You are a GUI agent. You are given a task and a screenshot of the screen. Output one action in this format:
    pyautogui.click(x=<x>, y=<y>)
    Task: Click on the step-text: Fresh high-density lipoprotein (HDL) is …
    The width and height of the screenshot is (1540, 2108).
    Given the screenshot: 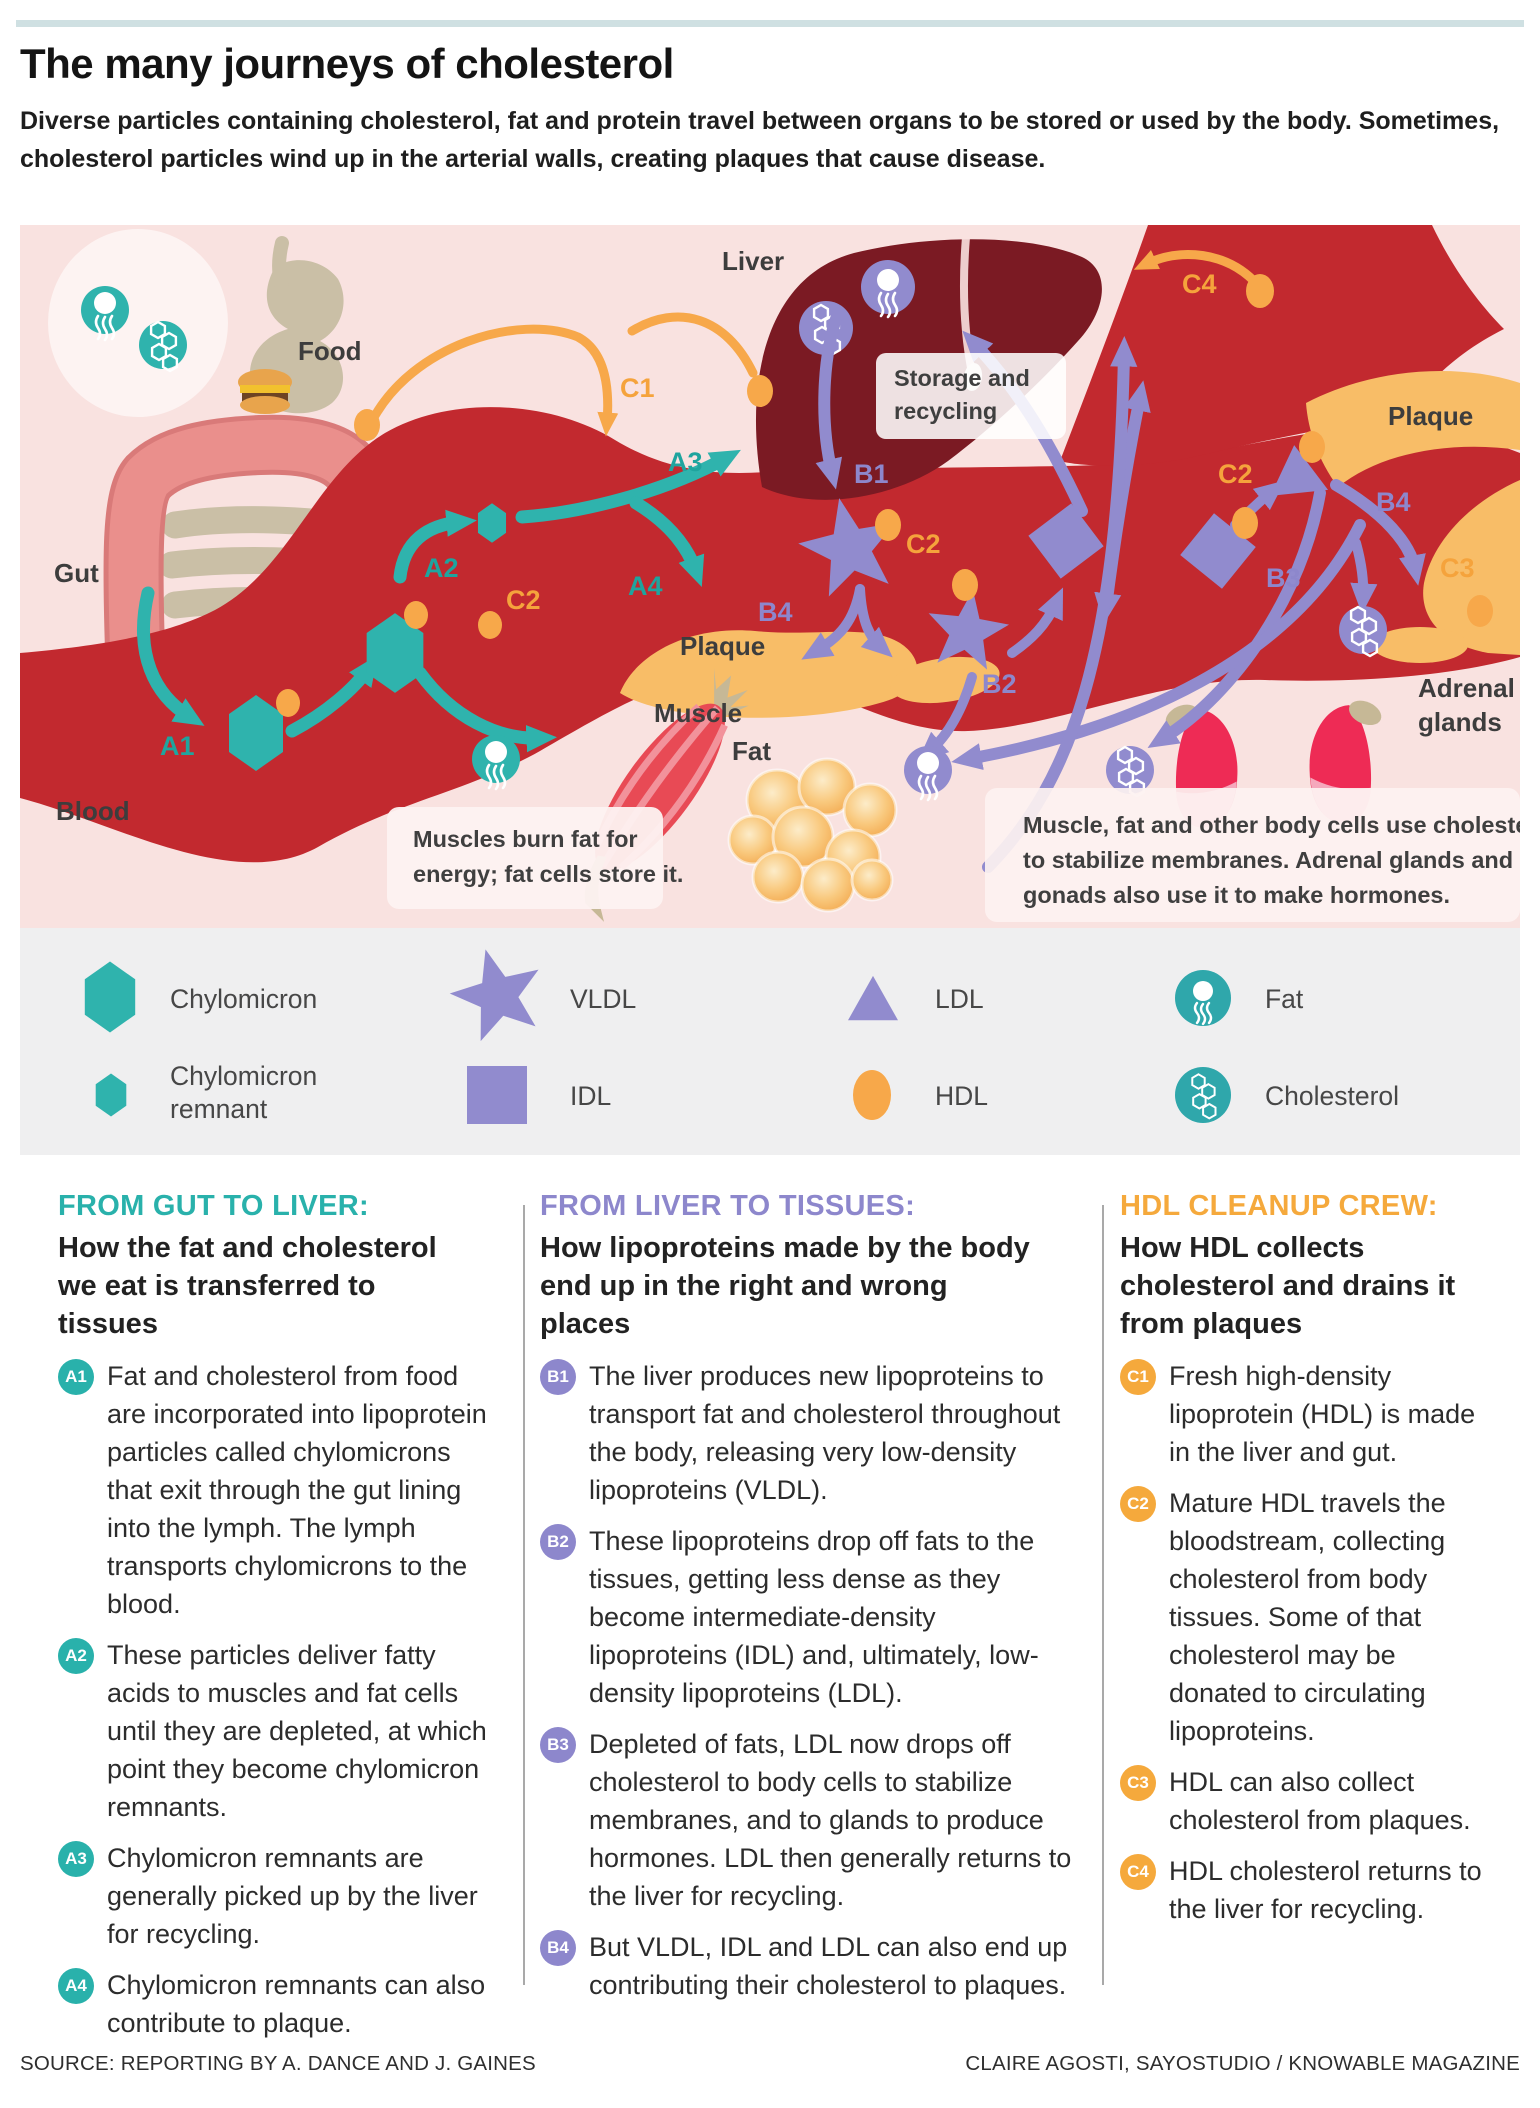 What is the action you would take?
    pyautogui.click(x=1322, y=1414)
    